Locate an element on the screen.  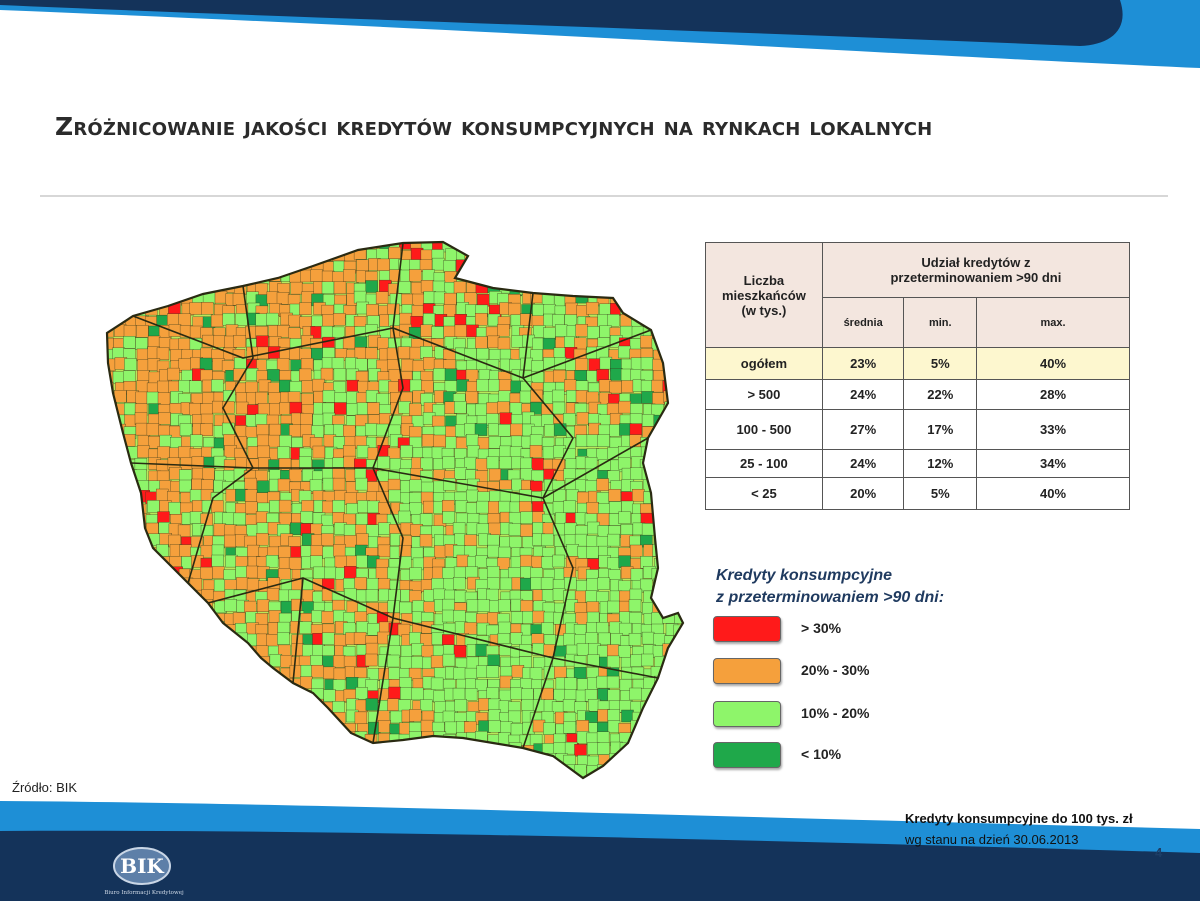
row-mean: 23% is located at coordinates (863, 363).